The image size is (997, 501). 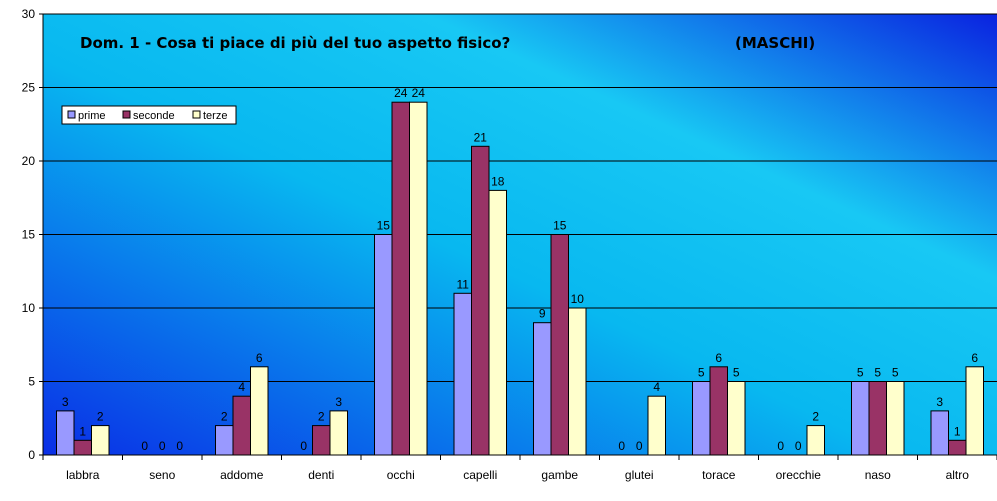 I want to click on data-label-terze-altro: 6, so click(x=974, y=358).